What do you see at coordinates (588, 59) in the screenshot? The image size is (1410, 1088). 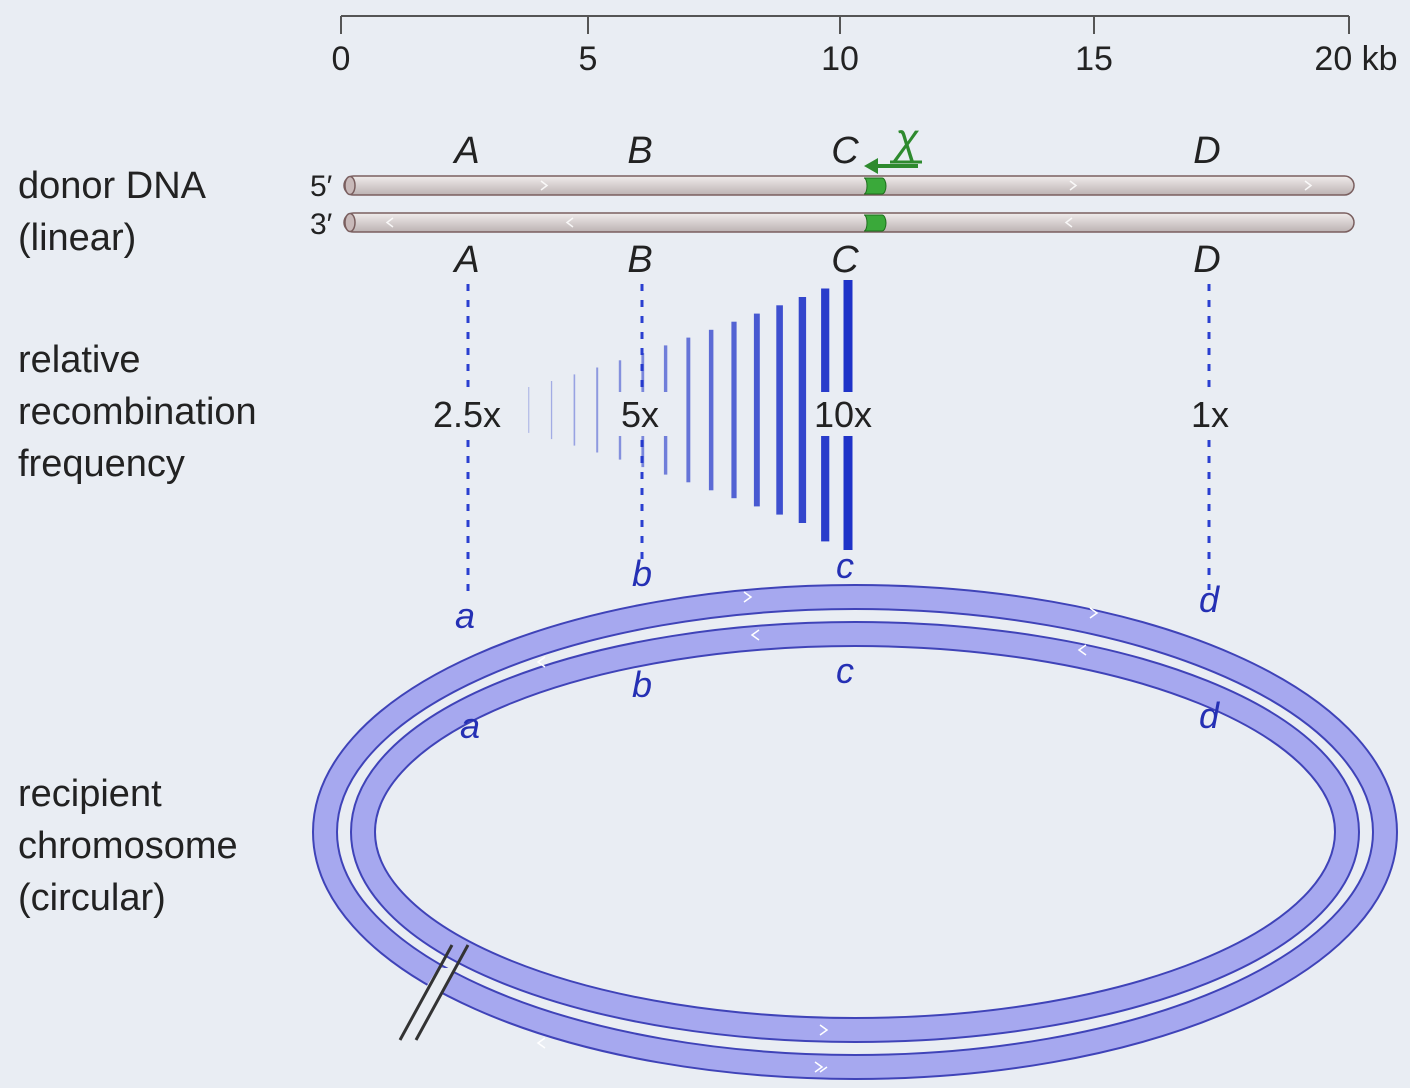 I see `scale-tick-label: 5` at bounding box center [588, 59].